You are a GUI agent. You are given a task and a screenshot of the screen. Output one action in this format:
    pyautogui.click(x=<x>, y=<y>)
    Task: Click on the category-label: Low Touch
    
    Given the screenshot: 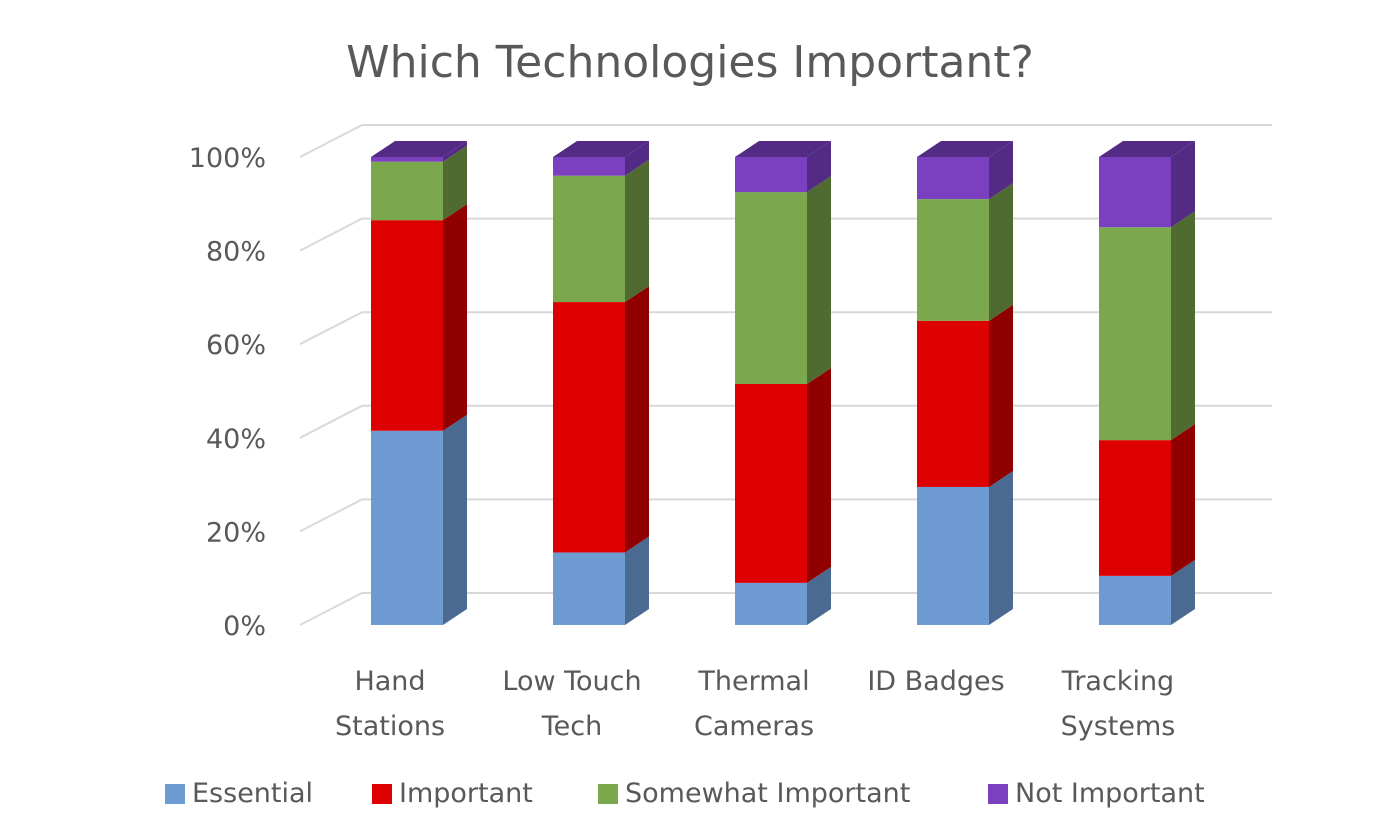 What is the action you would take?
    pyautogui.click(x=571, y=681)
    